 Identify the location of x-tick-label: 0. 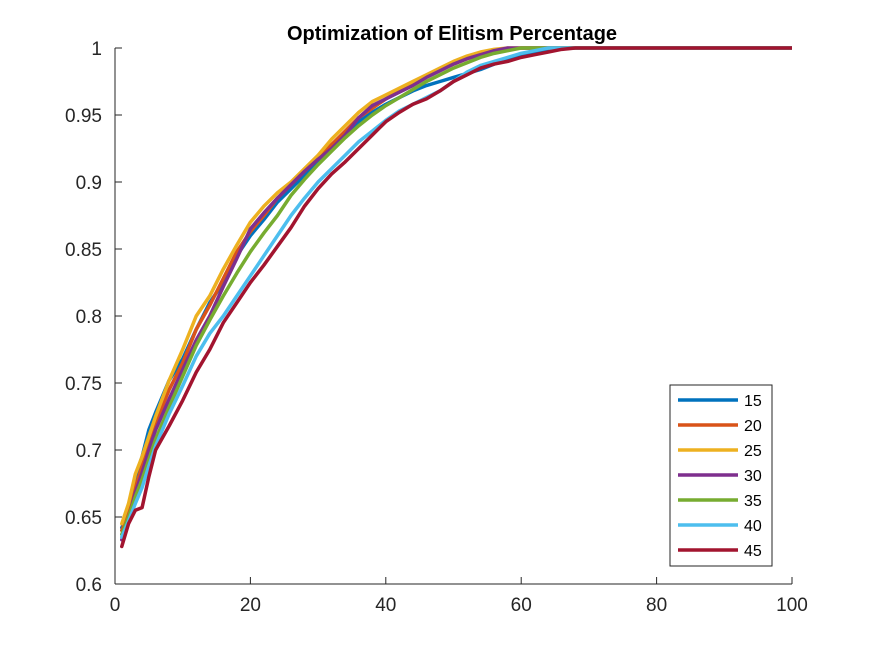
(115, 605).